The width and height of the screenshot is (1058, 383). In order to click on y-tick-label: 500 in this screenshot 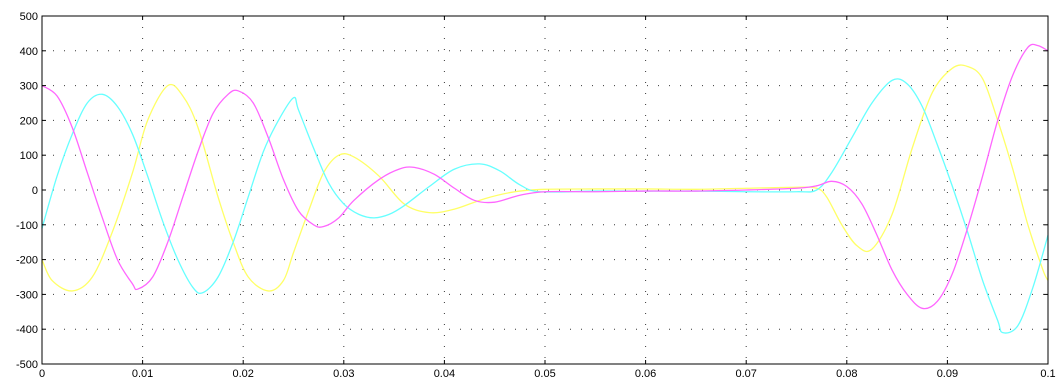, I will do `click(29, 17)`.